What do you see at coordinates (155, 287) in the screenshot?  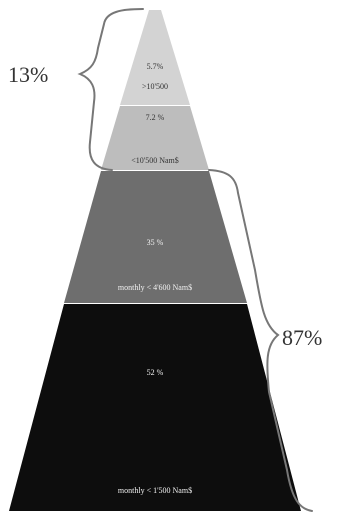 I see `segment-third-label: monthly < 4'600 Nam$` at bounding box center [155, 287].